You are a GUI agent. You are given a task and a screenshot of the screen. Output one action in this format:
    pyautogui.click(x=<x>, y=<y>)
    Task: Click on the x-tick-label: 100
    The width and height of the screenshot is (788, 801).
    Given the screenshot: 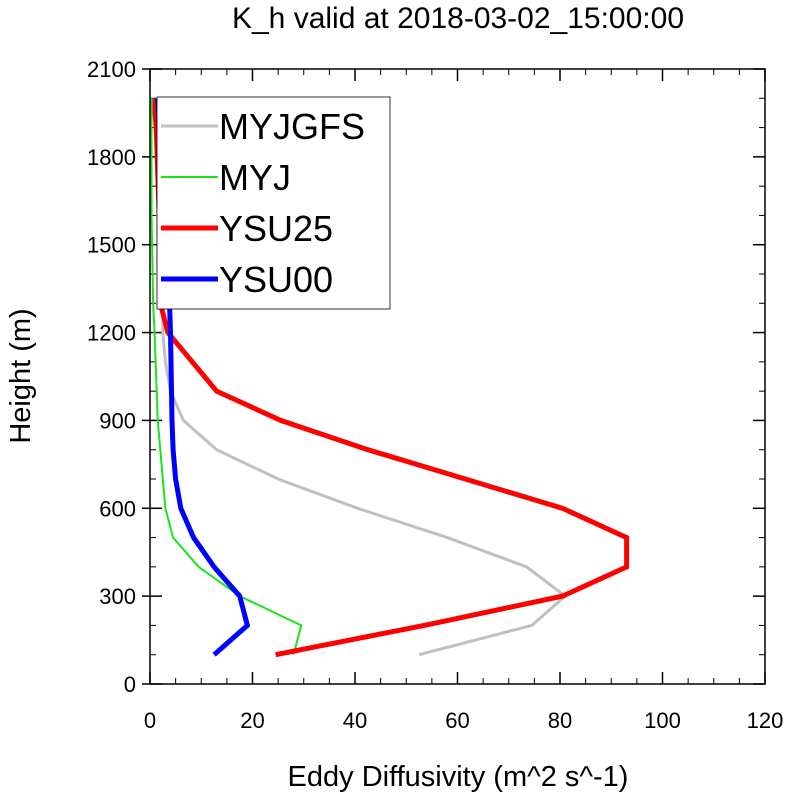 What is the action you would take?
    pyautogui.click(x=662, y=720)
    